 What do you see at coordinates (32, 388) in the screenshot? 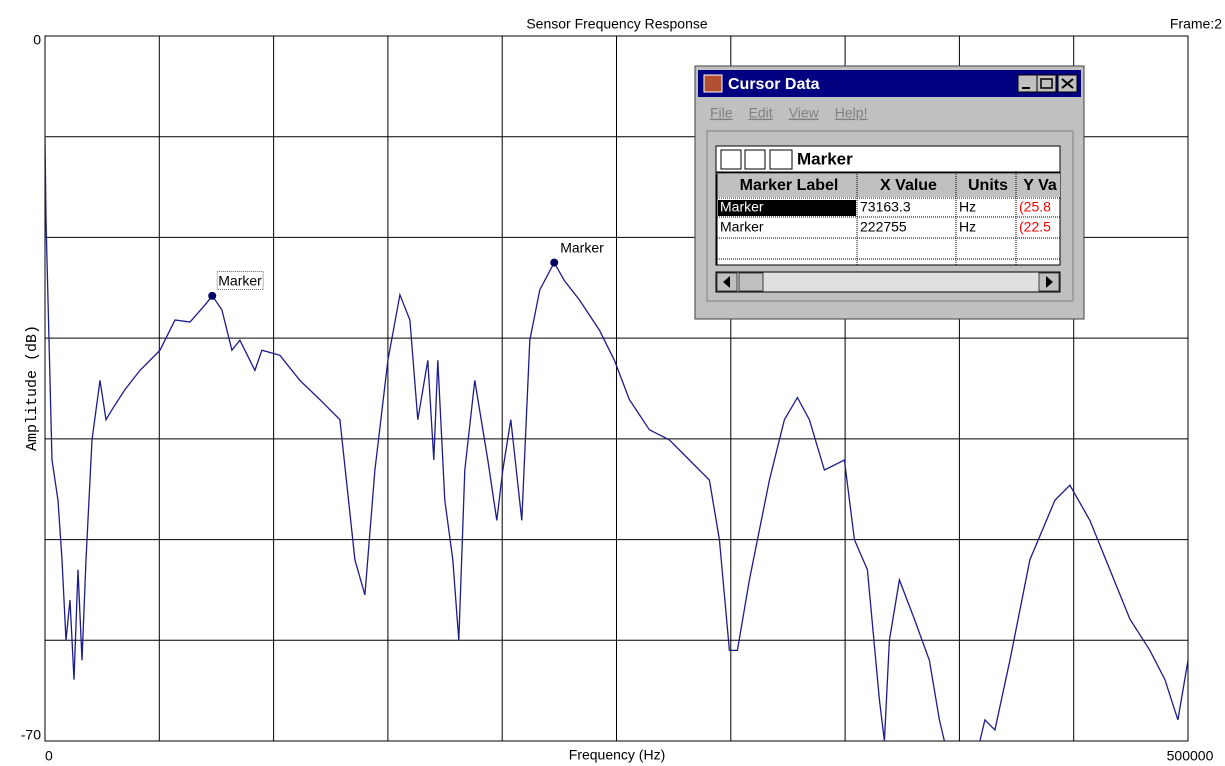
I see `y-axis-label: Amplitude (dB)` at bounding box center [32, 388].